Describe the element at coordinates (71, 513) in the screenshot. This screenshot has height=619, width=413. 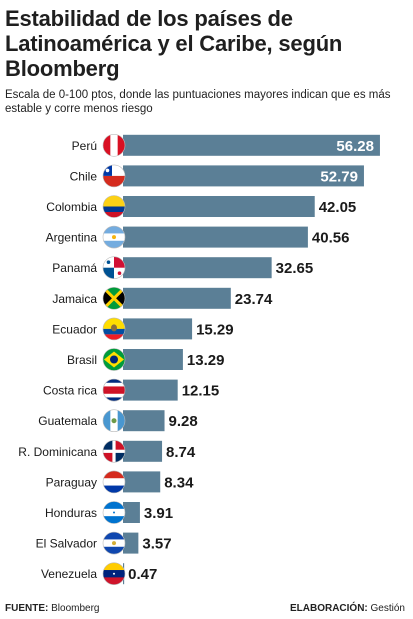
I see `category-label: Honduras` at that location.